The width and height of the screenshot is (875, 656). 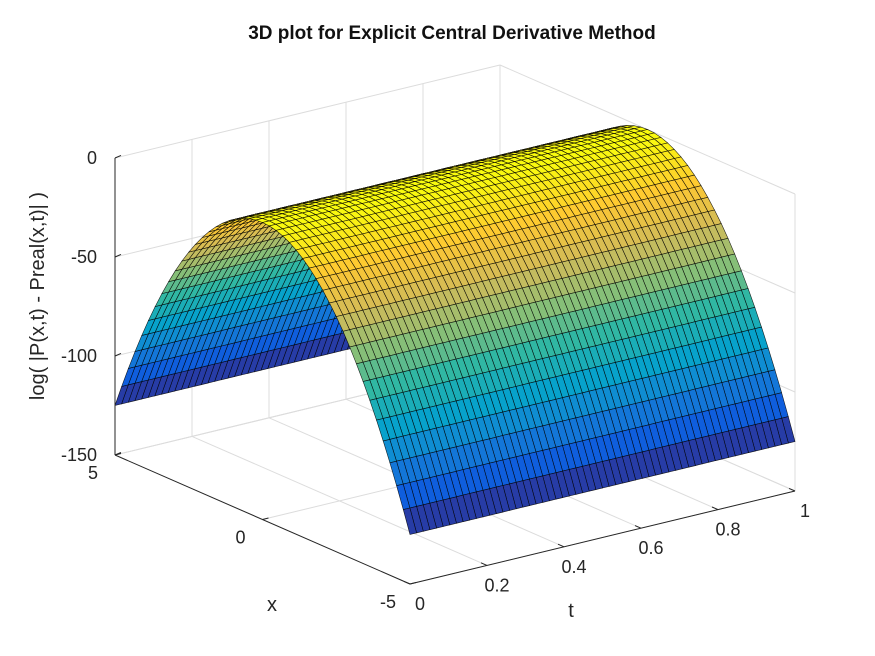 I want to click on t-tick-label: 0.4, so click(x=573, y=567).